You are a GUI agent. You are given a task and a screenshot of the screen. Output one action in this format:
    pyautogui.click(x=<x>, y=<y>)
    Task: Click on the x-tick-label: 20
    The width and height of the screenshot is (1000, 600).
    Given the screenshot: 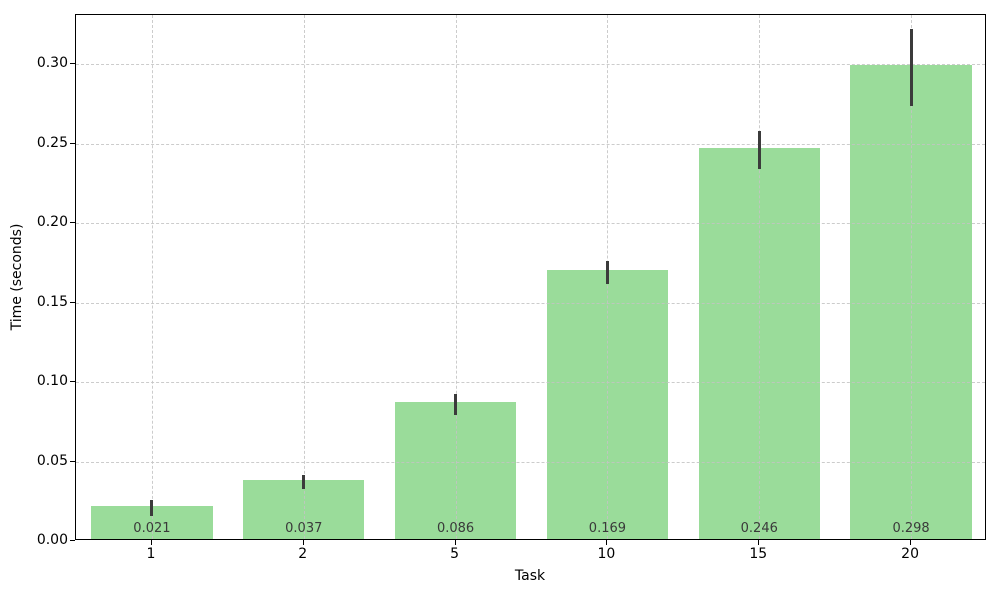 What is the action you would take?
    pyautogui.click(x=910, y=554)
    